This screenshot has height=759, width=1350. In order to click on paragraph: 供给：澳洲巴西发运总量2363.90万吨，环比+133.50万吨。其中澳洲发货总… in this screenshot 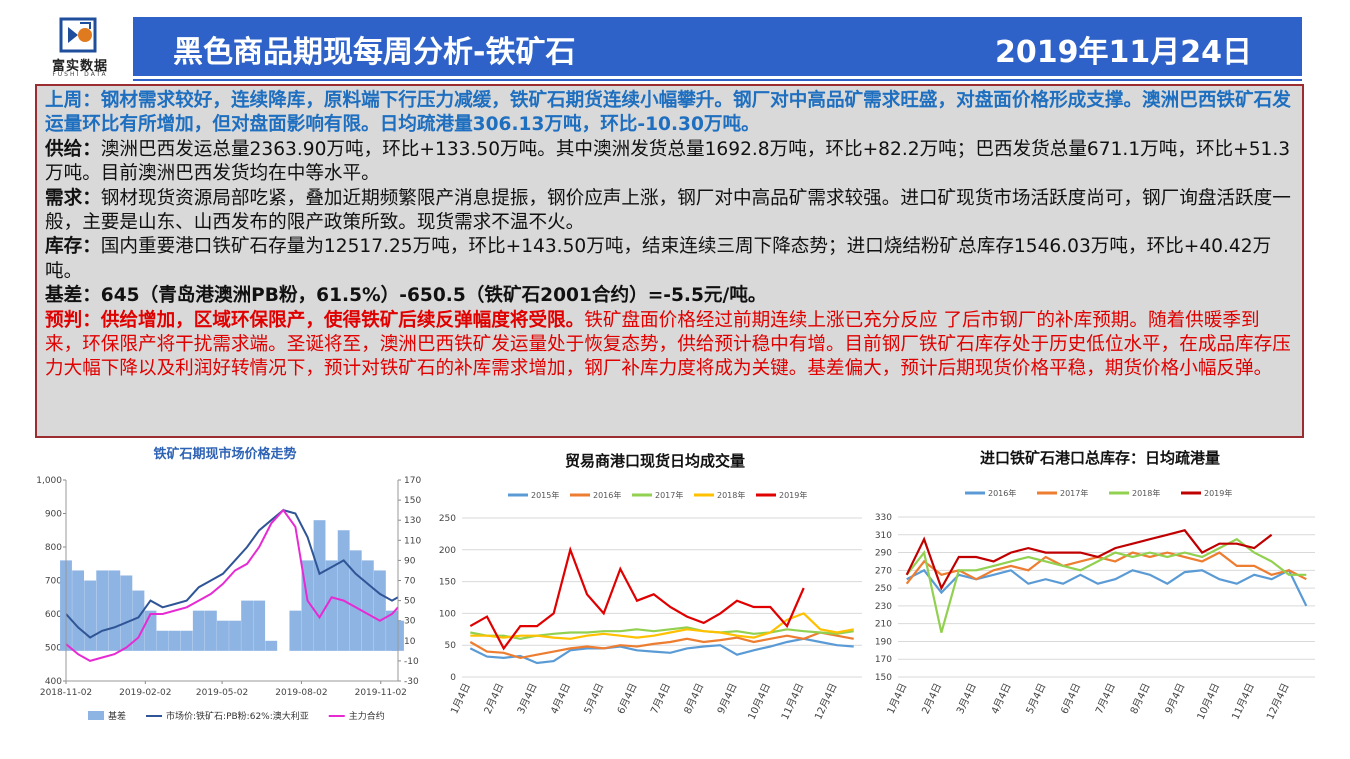, I will do `click(669, 162)`.